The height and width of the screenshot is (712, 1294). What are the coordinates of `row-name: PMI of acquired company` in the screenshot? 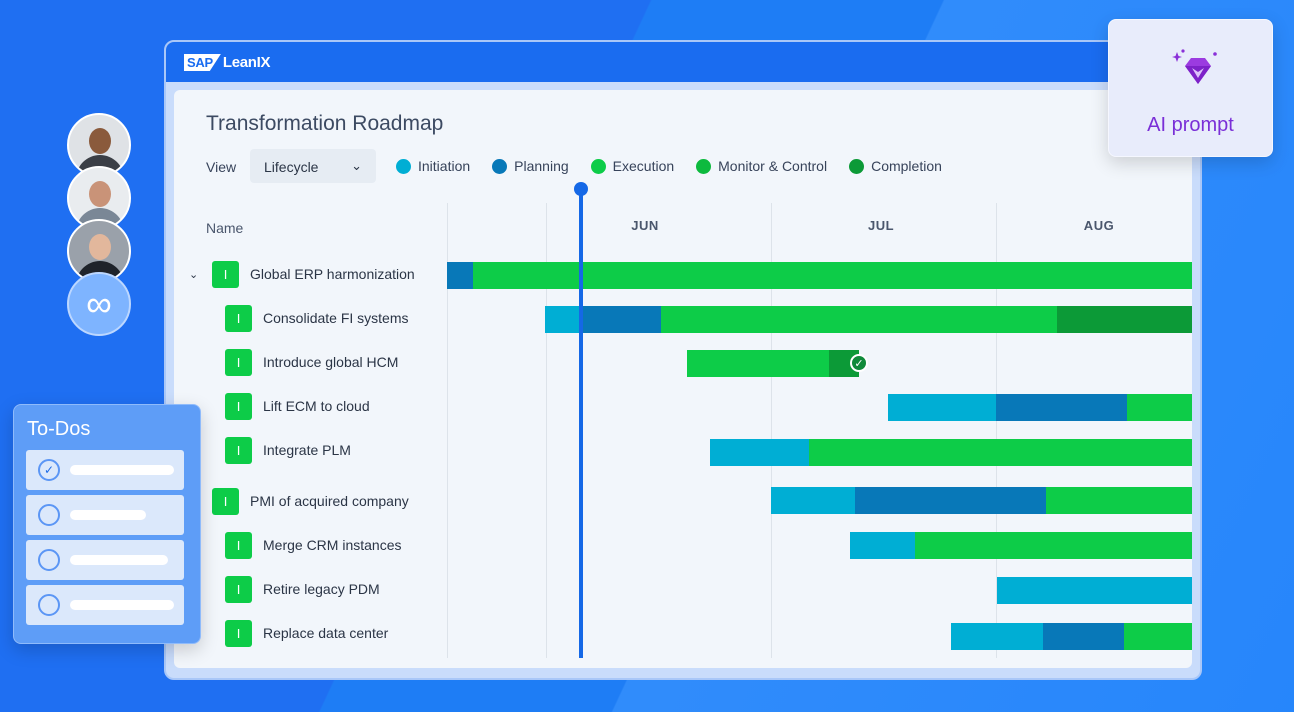 It's located at (329, 501).